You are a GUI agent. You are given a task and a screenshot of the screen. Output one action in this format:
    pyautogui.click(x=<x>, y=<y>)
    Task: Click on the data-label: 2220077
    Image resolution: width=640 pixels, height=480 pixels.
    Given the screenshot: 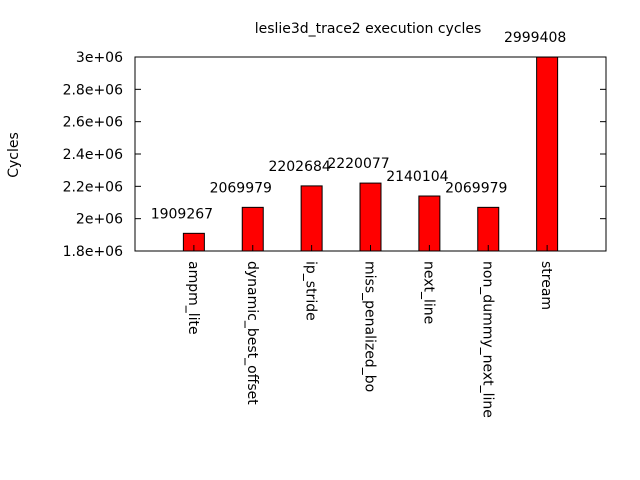 What is the action you would take?
    pyautogui.click(x=358, y=164)
    